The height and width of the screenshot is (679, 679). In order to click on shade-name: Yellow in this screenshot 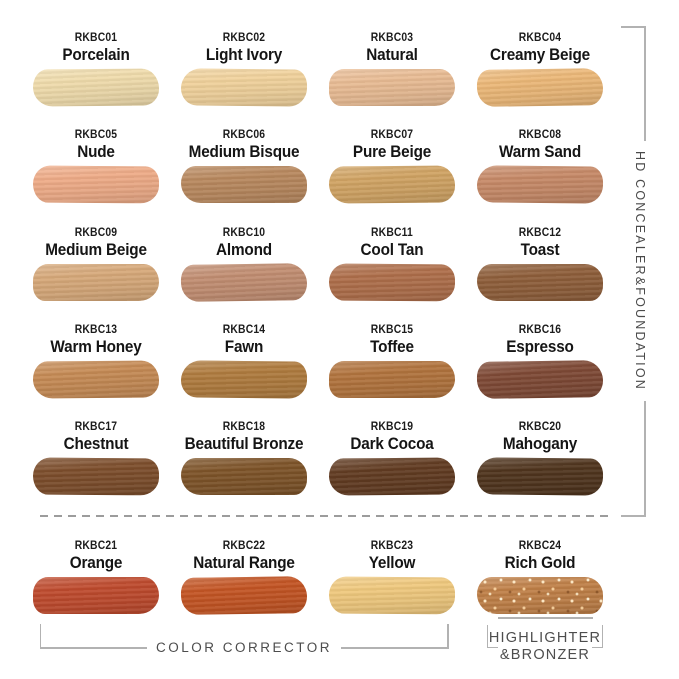, I will do `click(392, 562)`.